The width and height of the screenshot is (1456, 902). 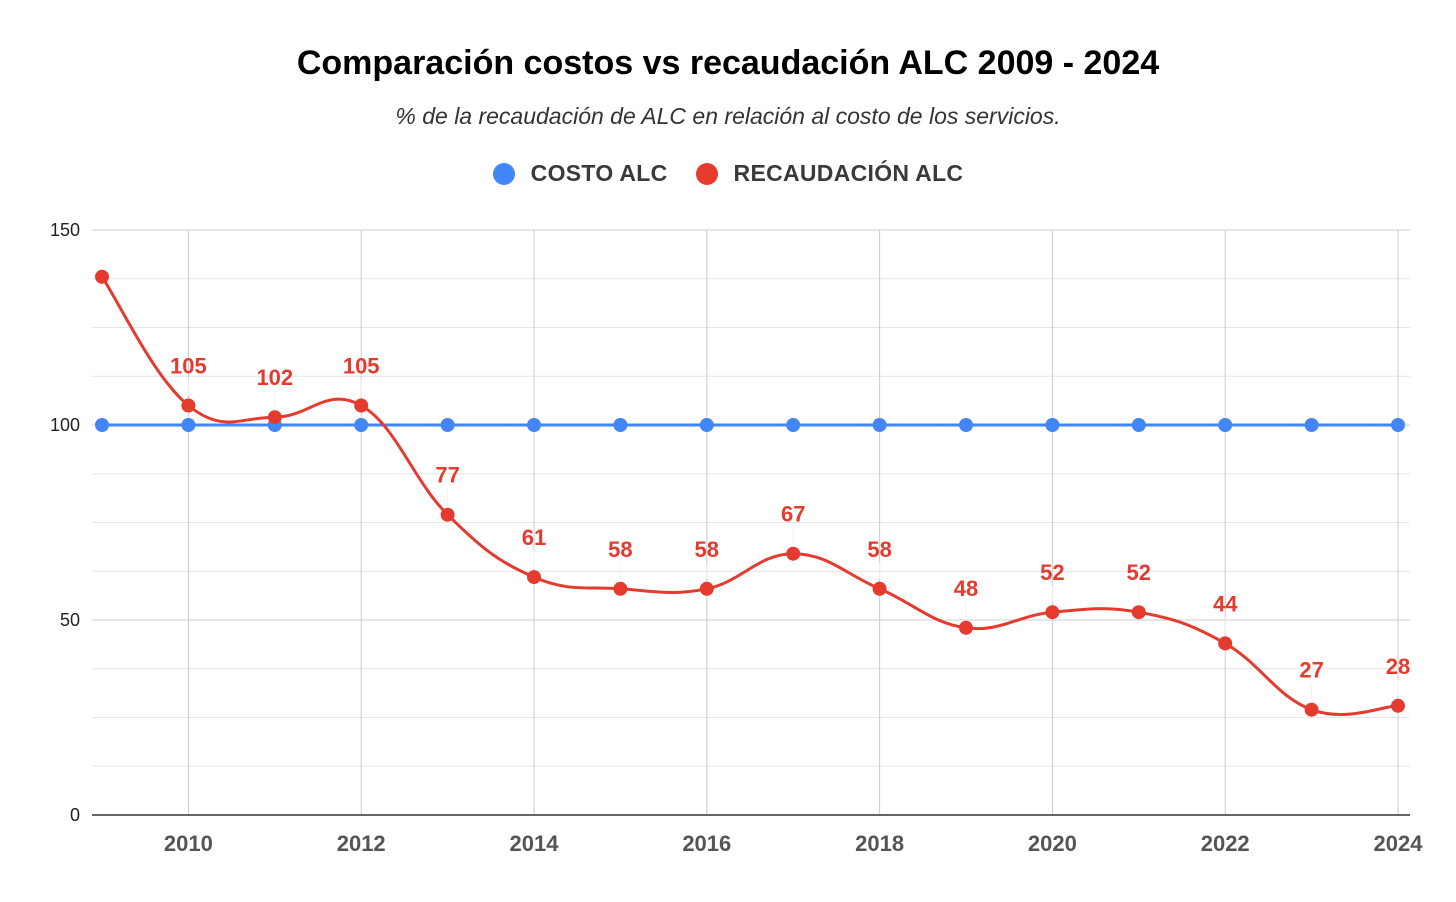 I want to click on y-tick-label: 50, so click(x=70, y=620).